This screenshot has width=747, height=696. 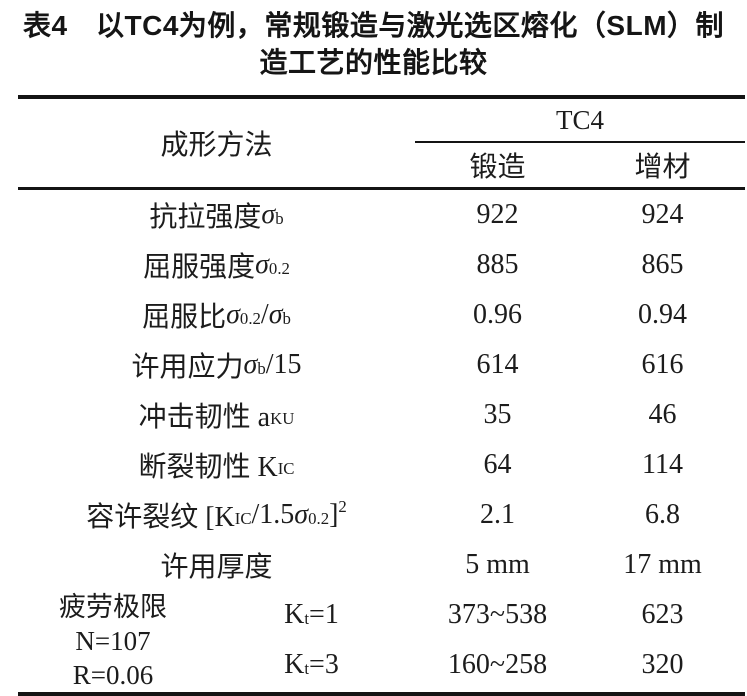 I want to click on cell-additive: 6.8, so click(x=662, y=514).